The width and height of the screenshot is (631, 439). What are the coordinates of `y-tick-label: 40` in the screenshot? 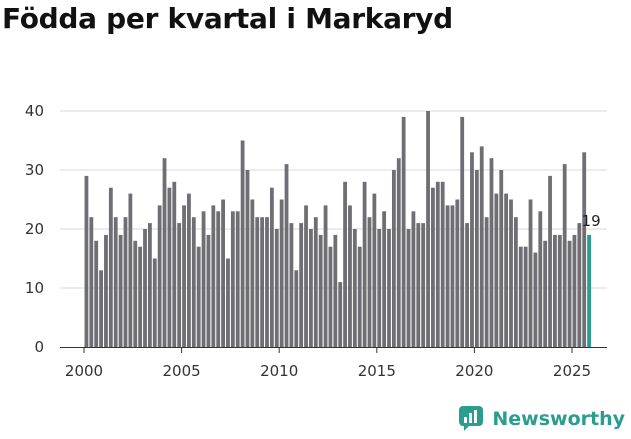 It's located at (34, 111).